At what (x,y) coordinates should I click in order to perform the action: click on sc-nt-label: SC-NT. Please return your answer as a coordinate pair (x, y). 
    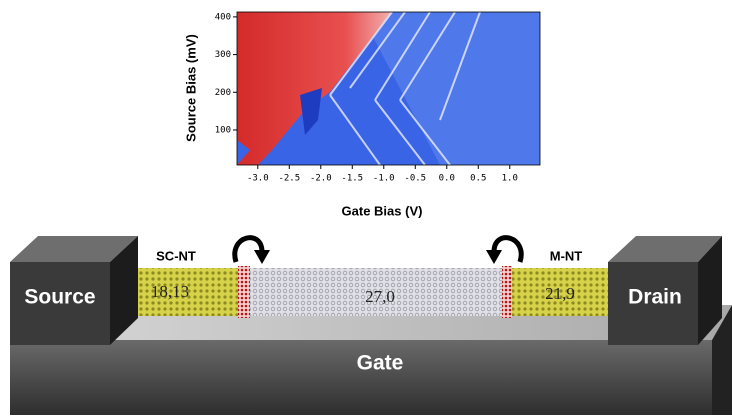
    Looking at the image, I should click on (176, 255).